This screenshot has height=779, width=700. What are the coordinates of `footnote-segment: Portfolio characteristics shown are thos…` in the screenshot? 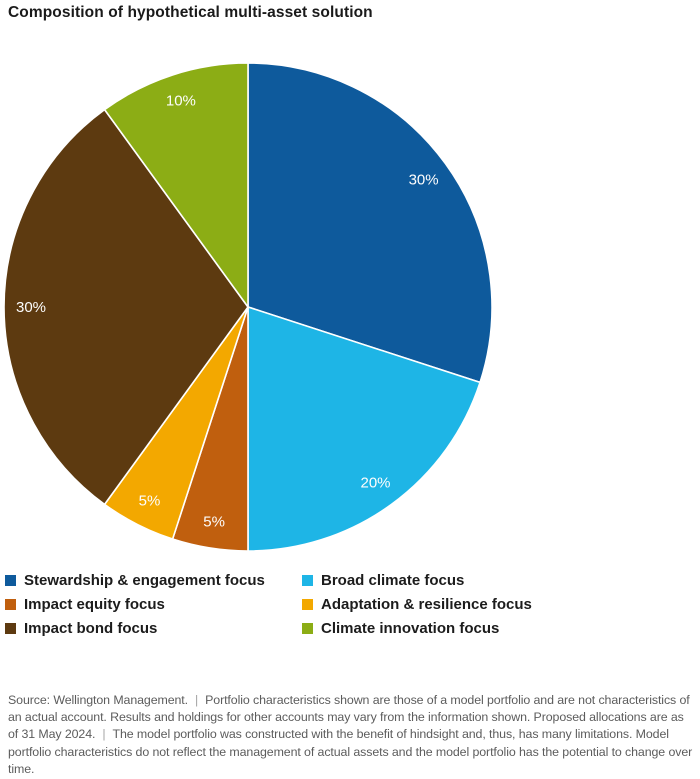 It's located at (349, 717).